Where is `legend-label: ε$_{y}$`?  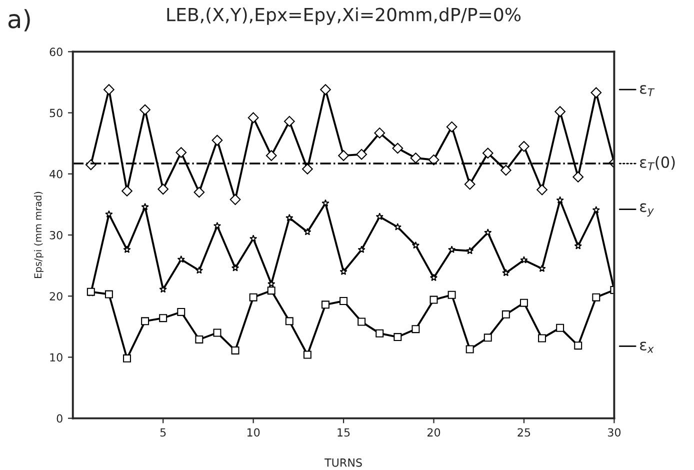 legend-label: ε$_{y}$ is located at coordinates (647, 210).